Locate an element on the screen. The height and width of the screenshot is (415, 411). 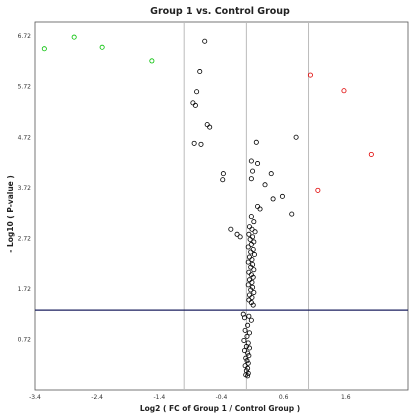
x-tick-label: -1.4 is located at coordinates (159, 397).